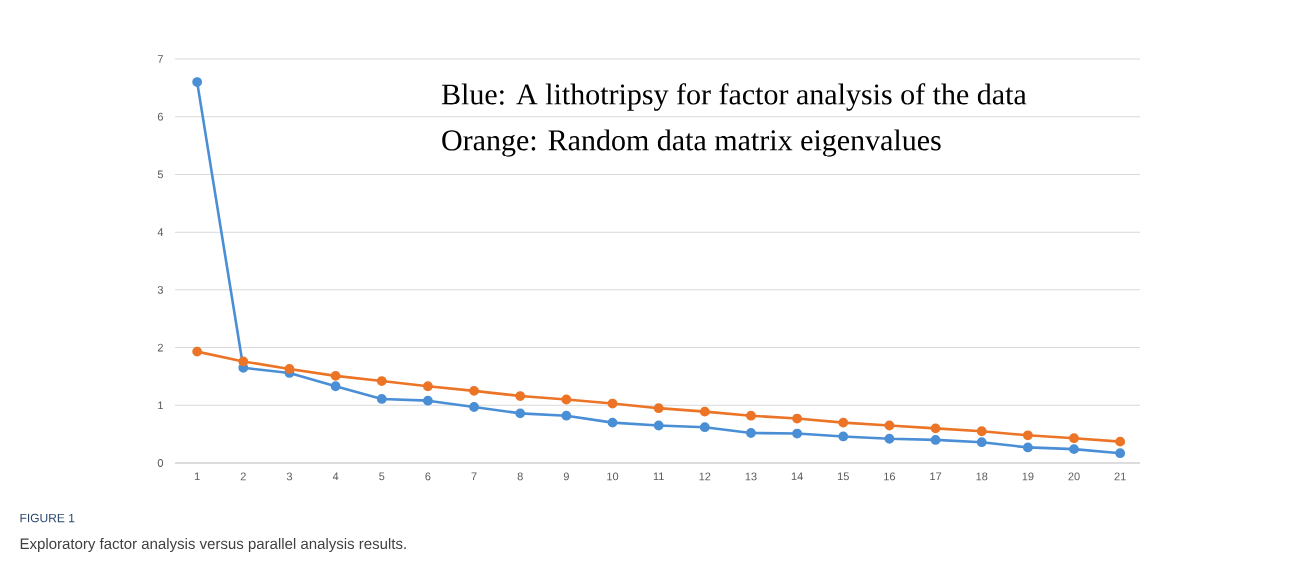 This screenshot has width=1290, height=574. I want to click on x-tick-label: 11, so click(658, 476).